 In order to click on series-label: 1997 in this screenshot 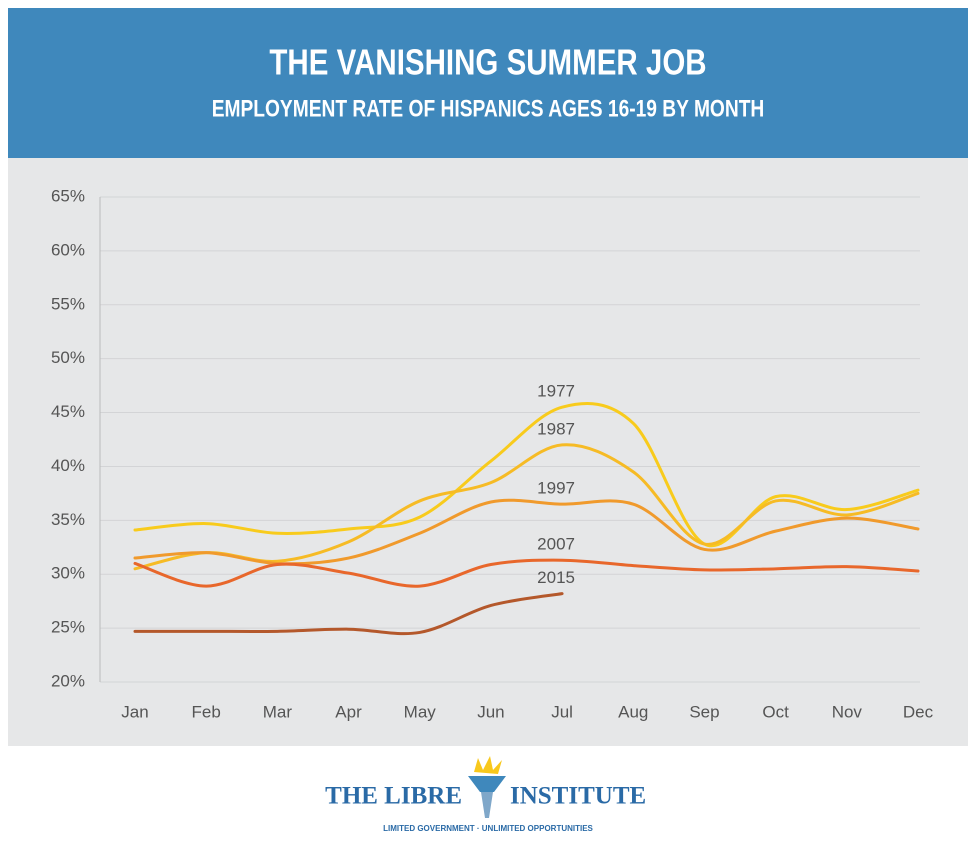, I will do `click(556, 488)`.